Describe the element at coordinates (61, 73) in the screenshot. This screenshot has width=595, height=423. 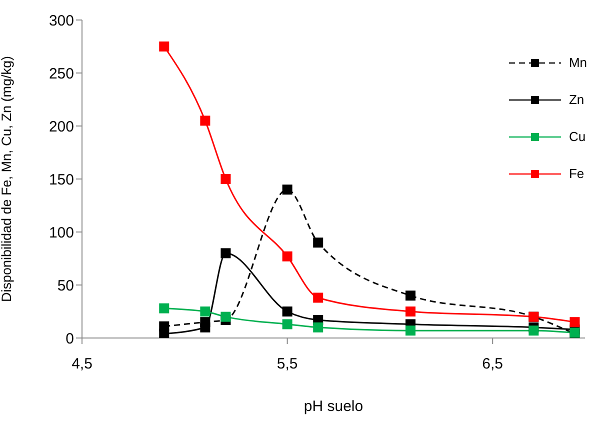
I see `y-tick-label: 250` at that location.